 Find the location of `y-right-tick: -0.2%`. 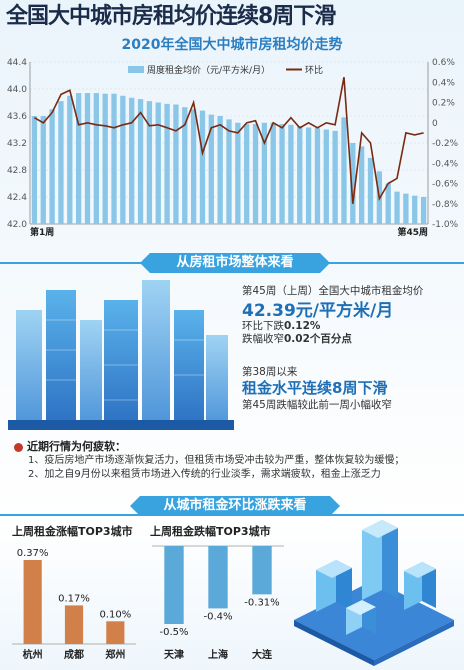

y-right-tick: -0.2% is located at coordinates (445, 144).